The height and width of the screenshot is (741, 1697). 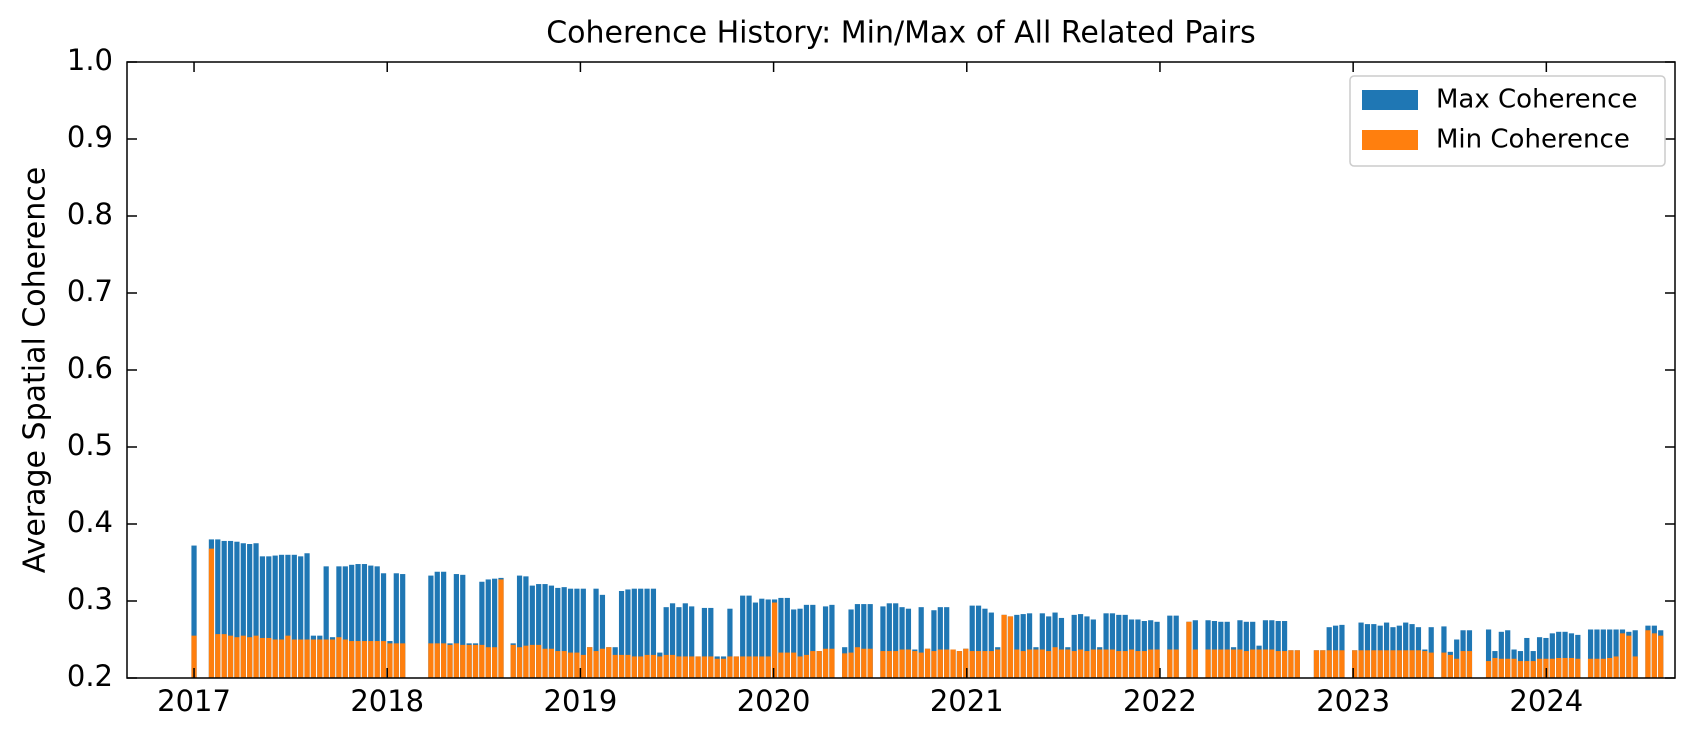 I want to click on y-tick-label: 1.0, so click(x=90, y=60).